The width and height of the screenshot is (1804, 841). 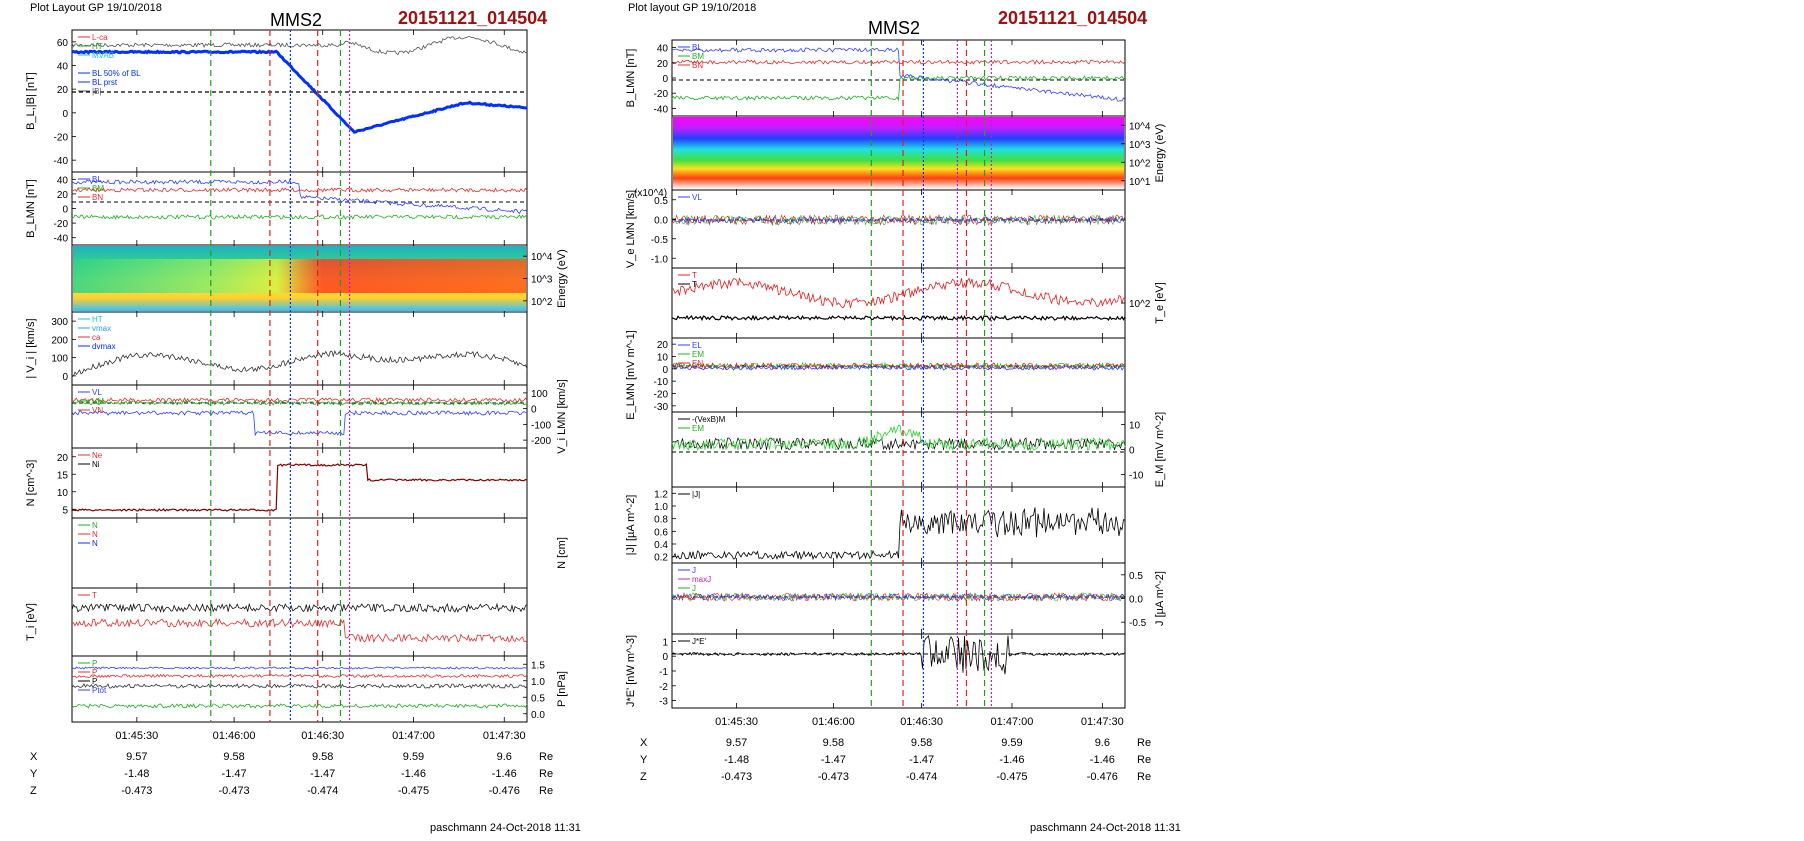 What do you see at coordinates (322, 736) in the screenshot?
I see `left-x-tick-label: 01:46:30` at bounding box center [322, 736].